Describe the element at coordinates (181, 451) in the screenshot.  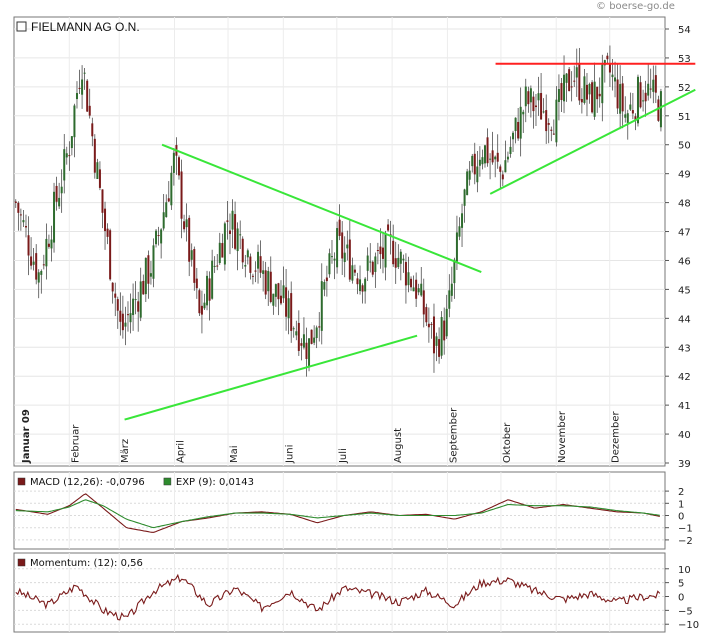
I see `x-tick-label: April` at that location.